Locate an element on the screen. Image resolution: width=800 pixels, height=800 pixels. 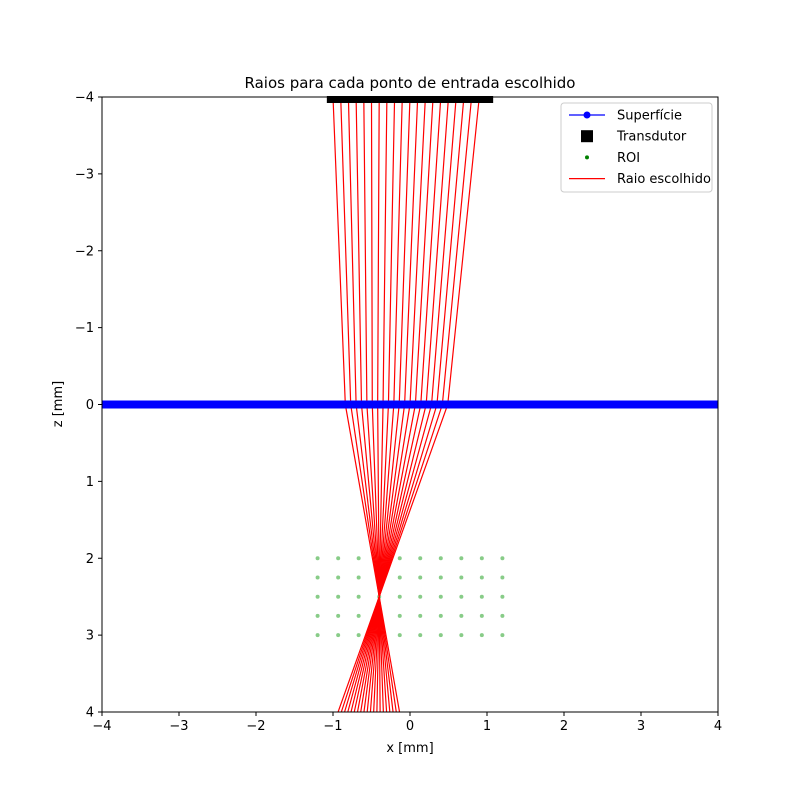
y-tick-label: −1 is located at coordinates (84, 328).